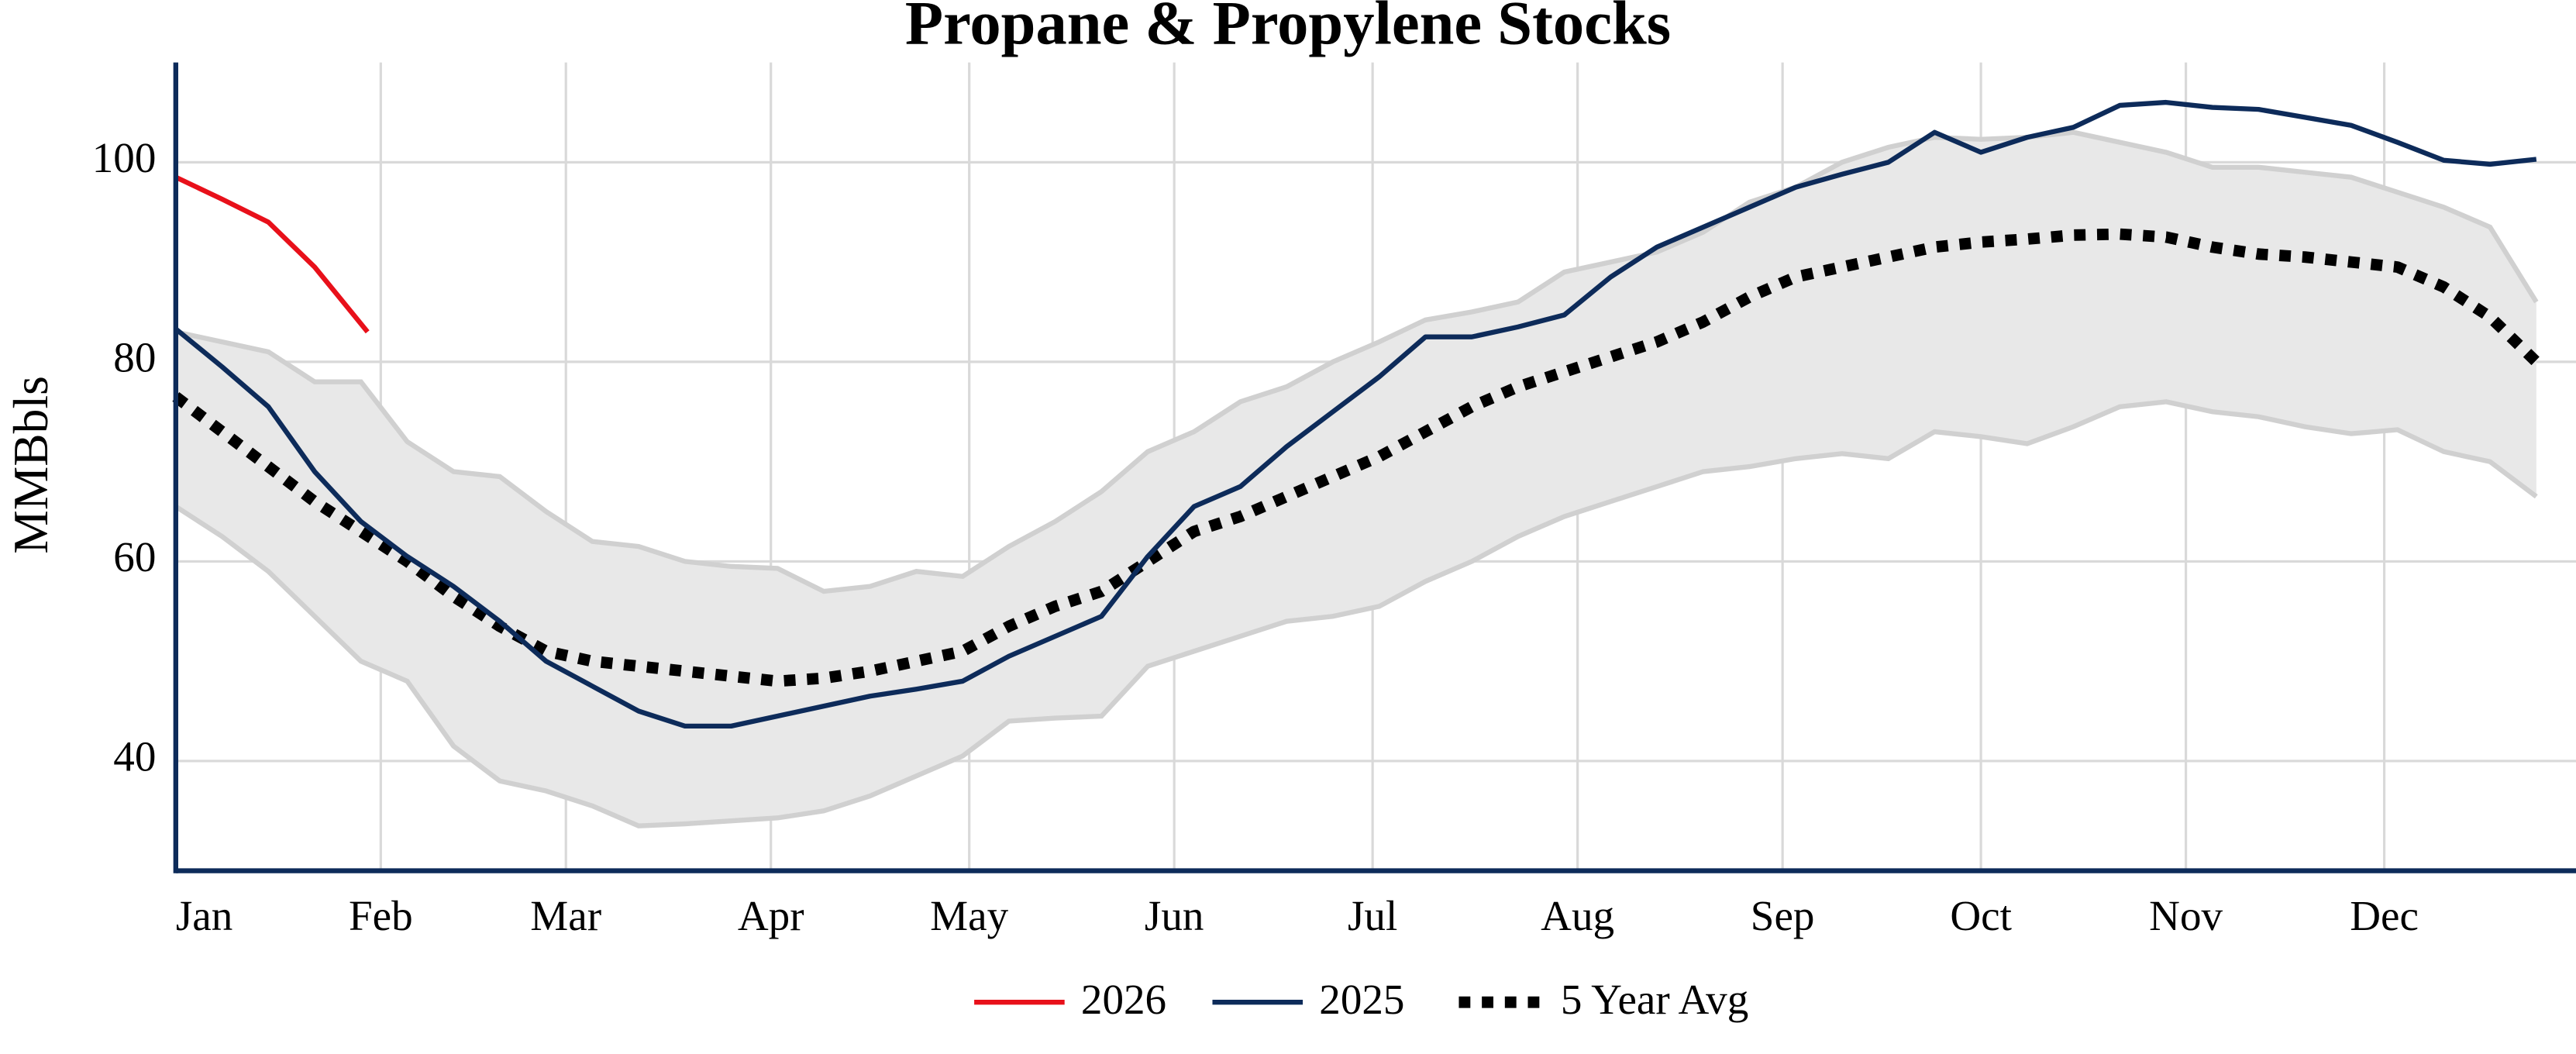 Image resolution: width=2576 pixels, height=1054 pixels. I want to click on y-axis-label: MMBbls, so click(30, 465).